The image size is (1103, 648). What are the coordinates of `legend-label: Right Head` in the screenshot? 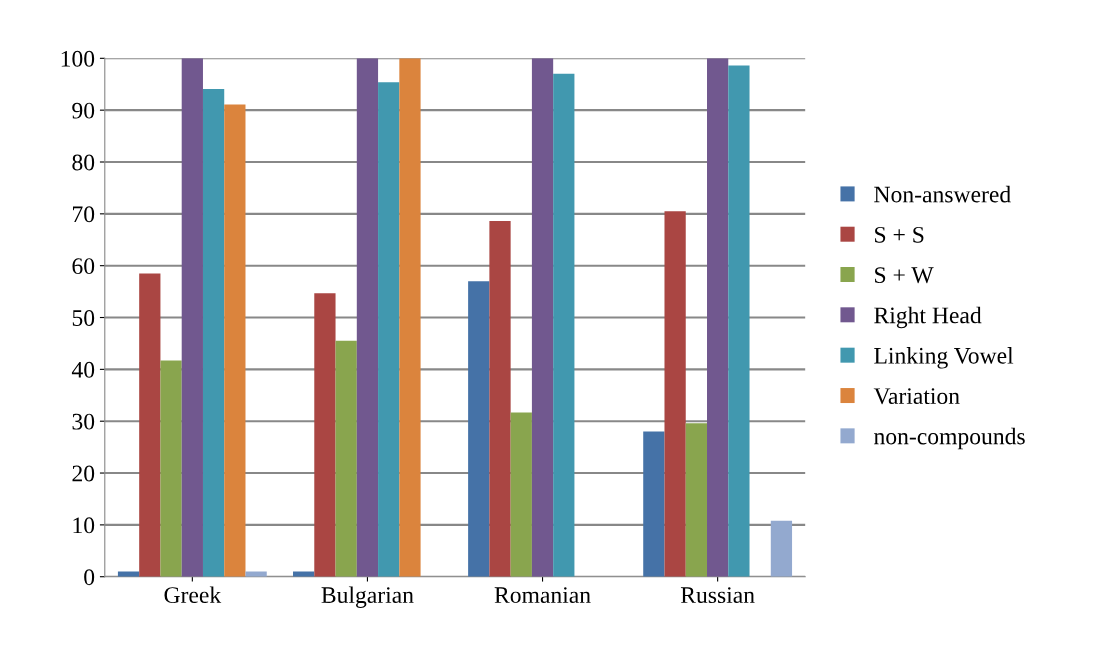 It's located at (928, 317).